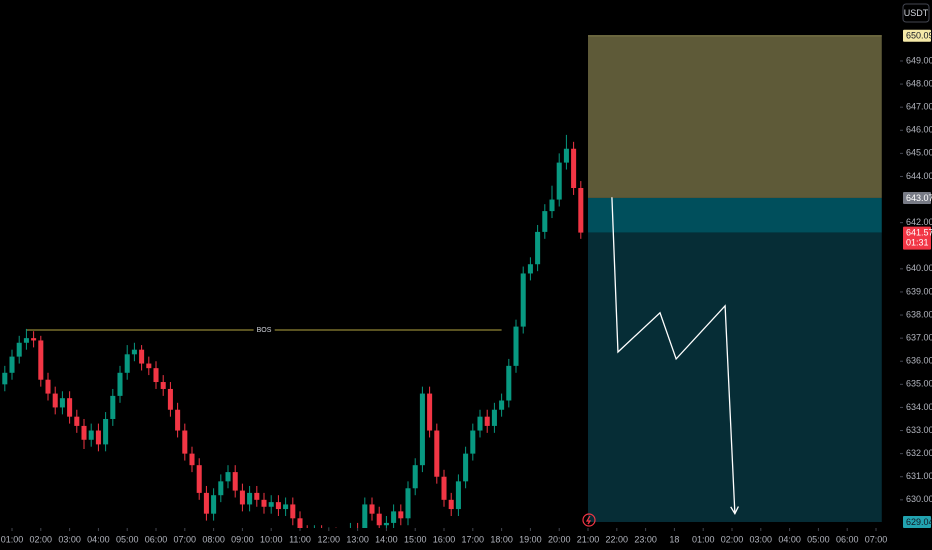 The width and height of the screenshot is (932, 550). Describe the element at coordinates (242, 539) in the screenshot. I see `x-tick-label: 09:00` at that location.